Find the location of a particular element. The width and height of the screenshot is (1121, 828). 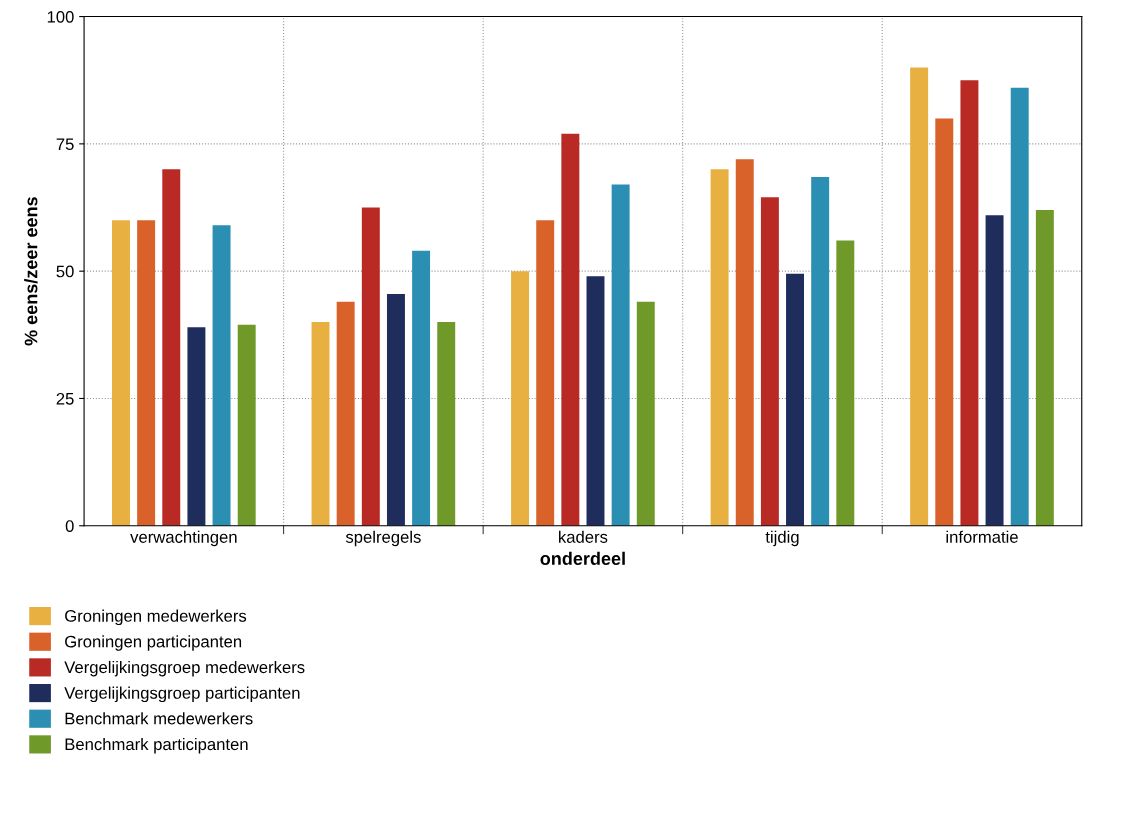

y-axis-title: % eens/zeer eens is located at coordinates (31, 271).